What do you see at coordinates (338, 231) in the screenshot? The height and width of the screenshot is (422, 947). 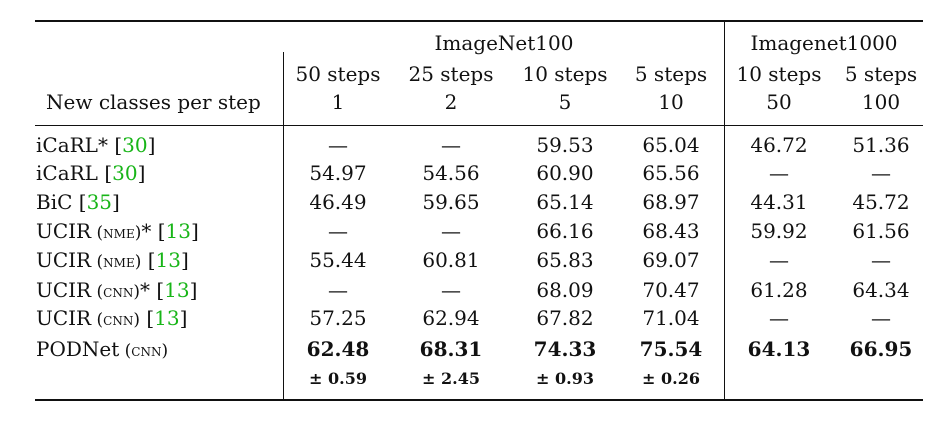 I see `cell-r4-c1: —` at bounding box center [338, 231].